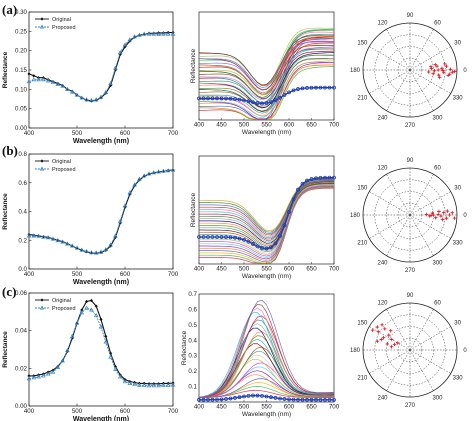  I want to click on polar-angle-label: 0, so click(465, 71).